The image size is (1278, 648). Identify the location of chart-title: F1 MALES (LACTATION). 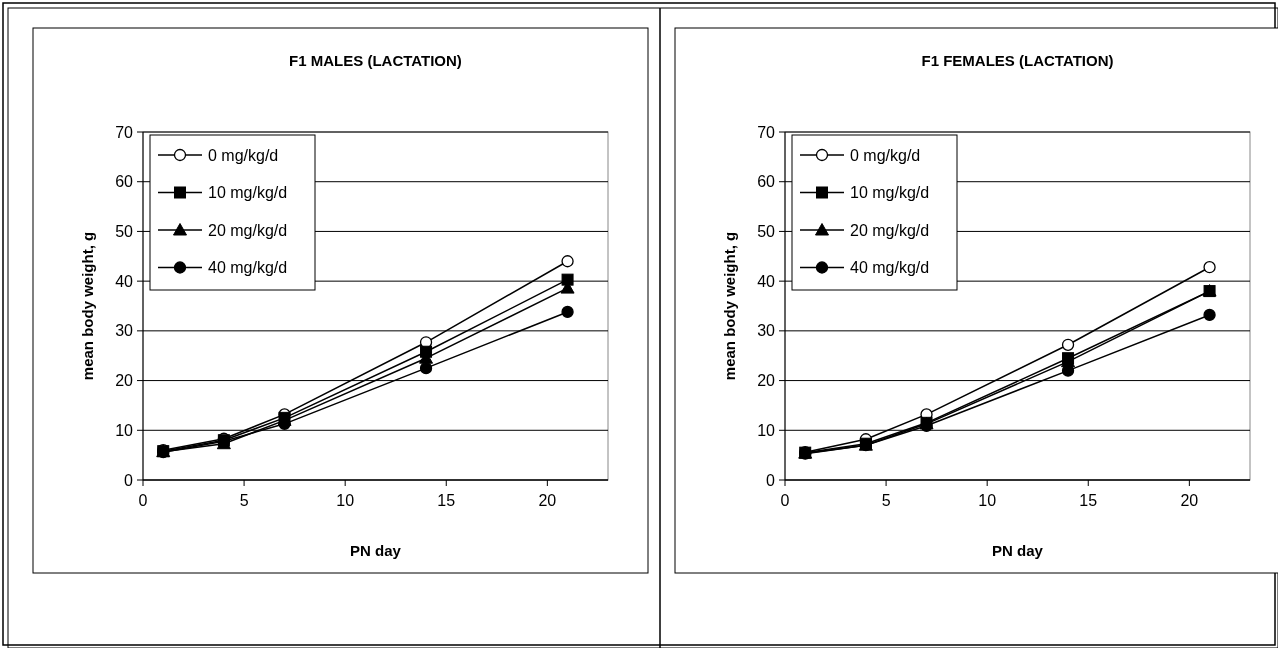
(375, 60).